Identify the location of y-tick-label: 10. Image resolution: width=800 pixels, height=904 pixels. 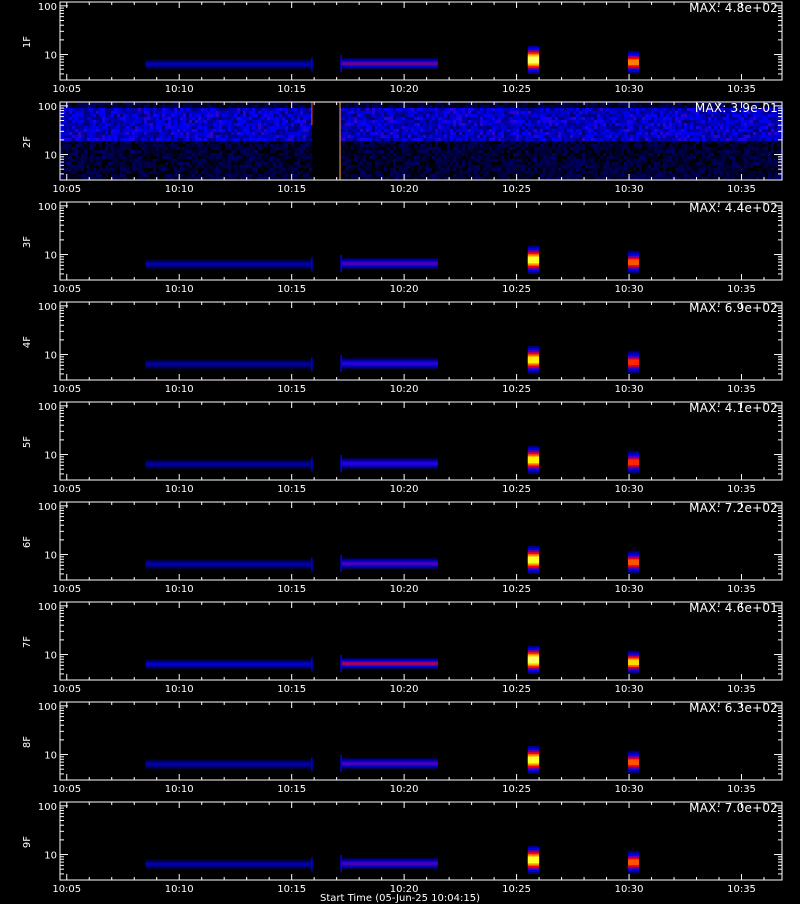
(50, 56).